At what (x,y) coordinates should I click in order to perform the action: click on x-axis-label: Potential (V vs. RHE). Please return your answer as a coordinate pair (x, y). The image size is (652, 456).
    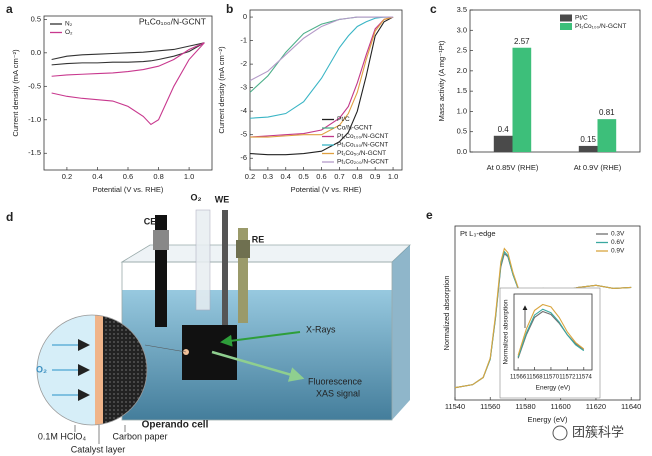
    Looking at the image, I should click on (128, 189).